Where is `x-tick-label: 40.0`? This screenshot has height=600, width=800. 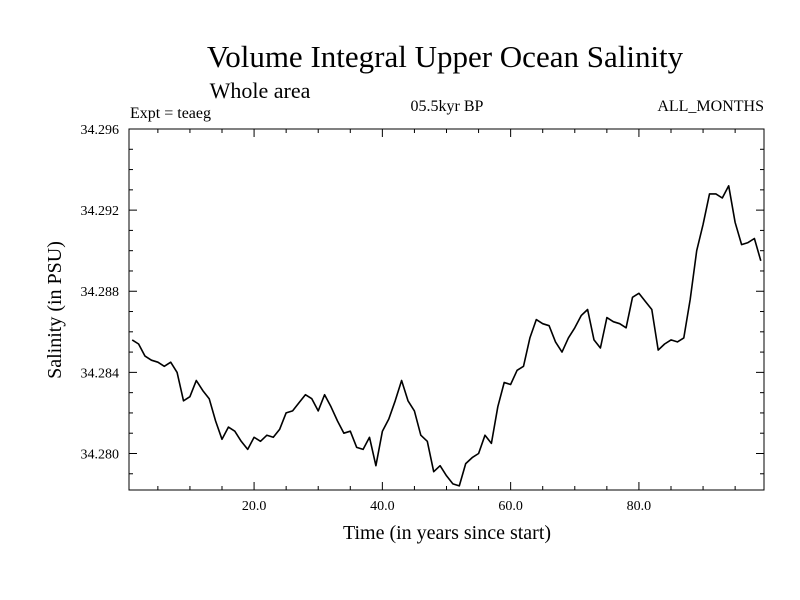
x-tick-label: 40.0 is located at coordinates (382, 506).